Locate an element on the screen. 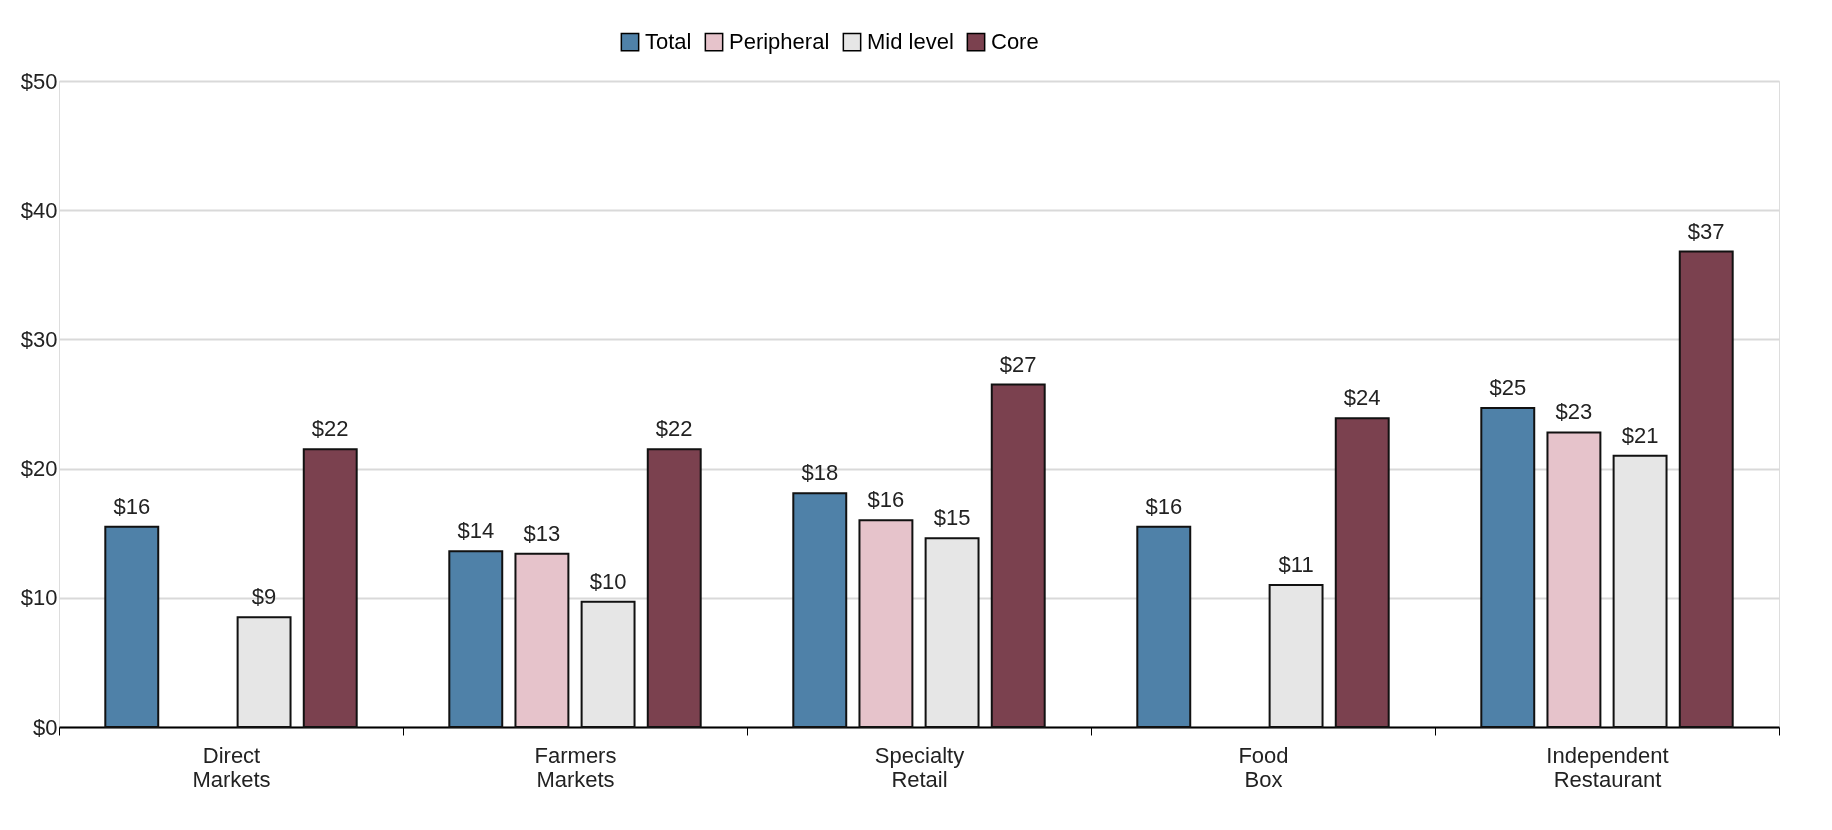 Image resolution: width=1832 pixels, height=830 pixels. y-tick-label: $40 is located at coordinates (39, 210).